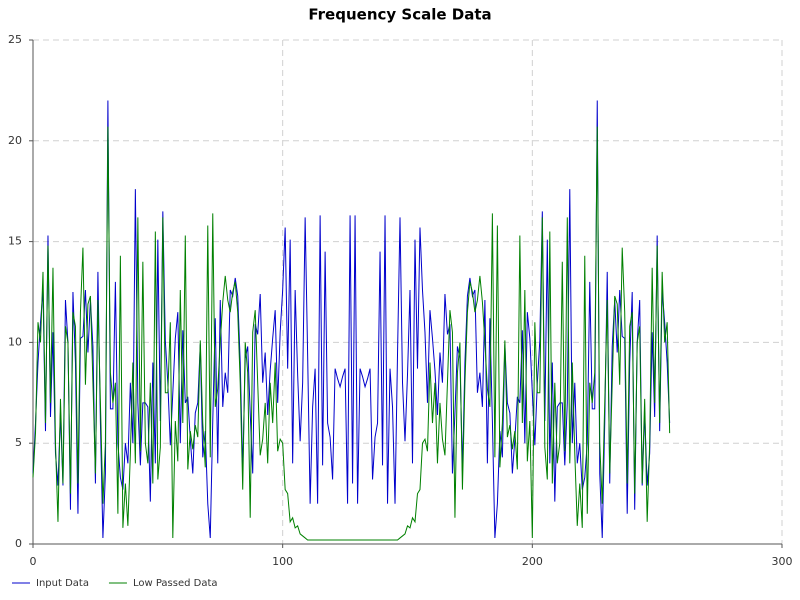  Describe the element at coordinates (782, 561) in the screenshot. I see `x-tick-label: 300` at that location.